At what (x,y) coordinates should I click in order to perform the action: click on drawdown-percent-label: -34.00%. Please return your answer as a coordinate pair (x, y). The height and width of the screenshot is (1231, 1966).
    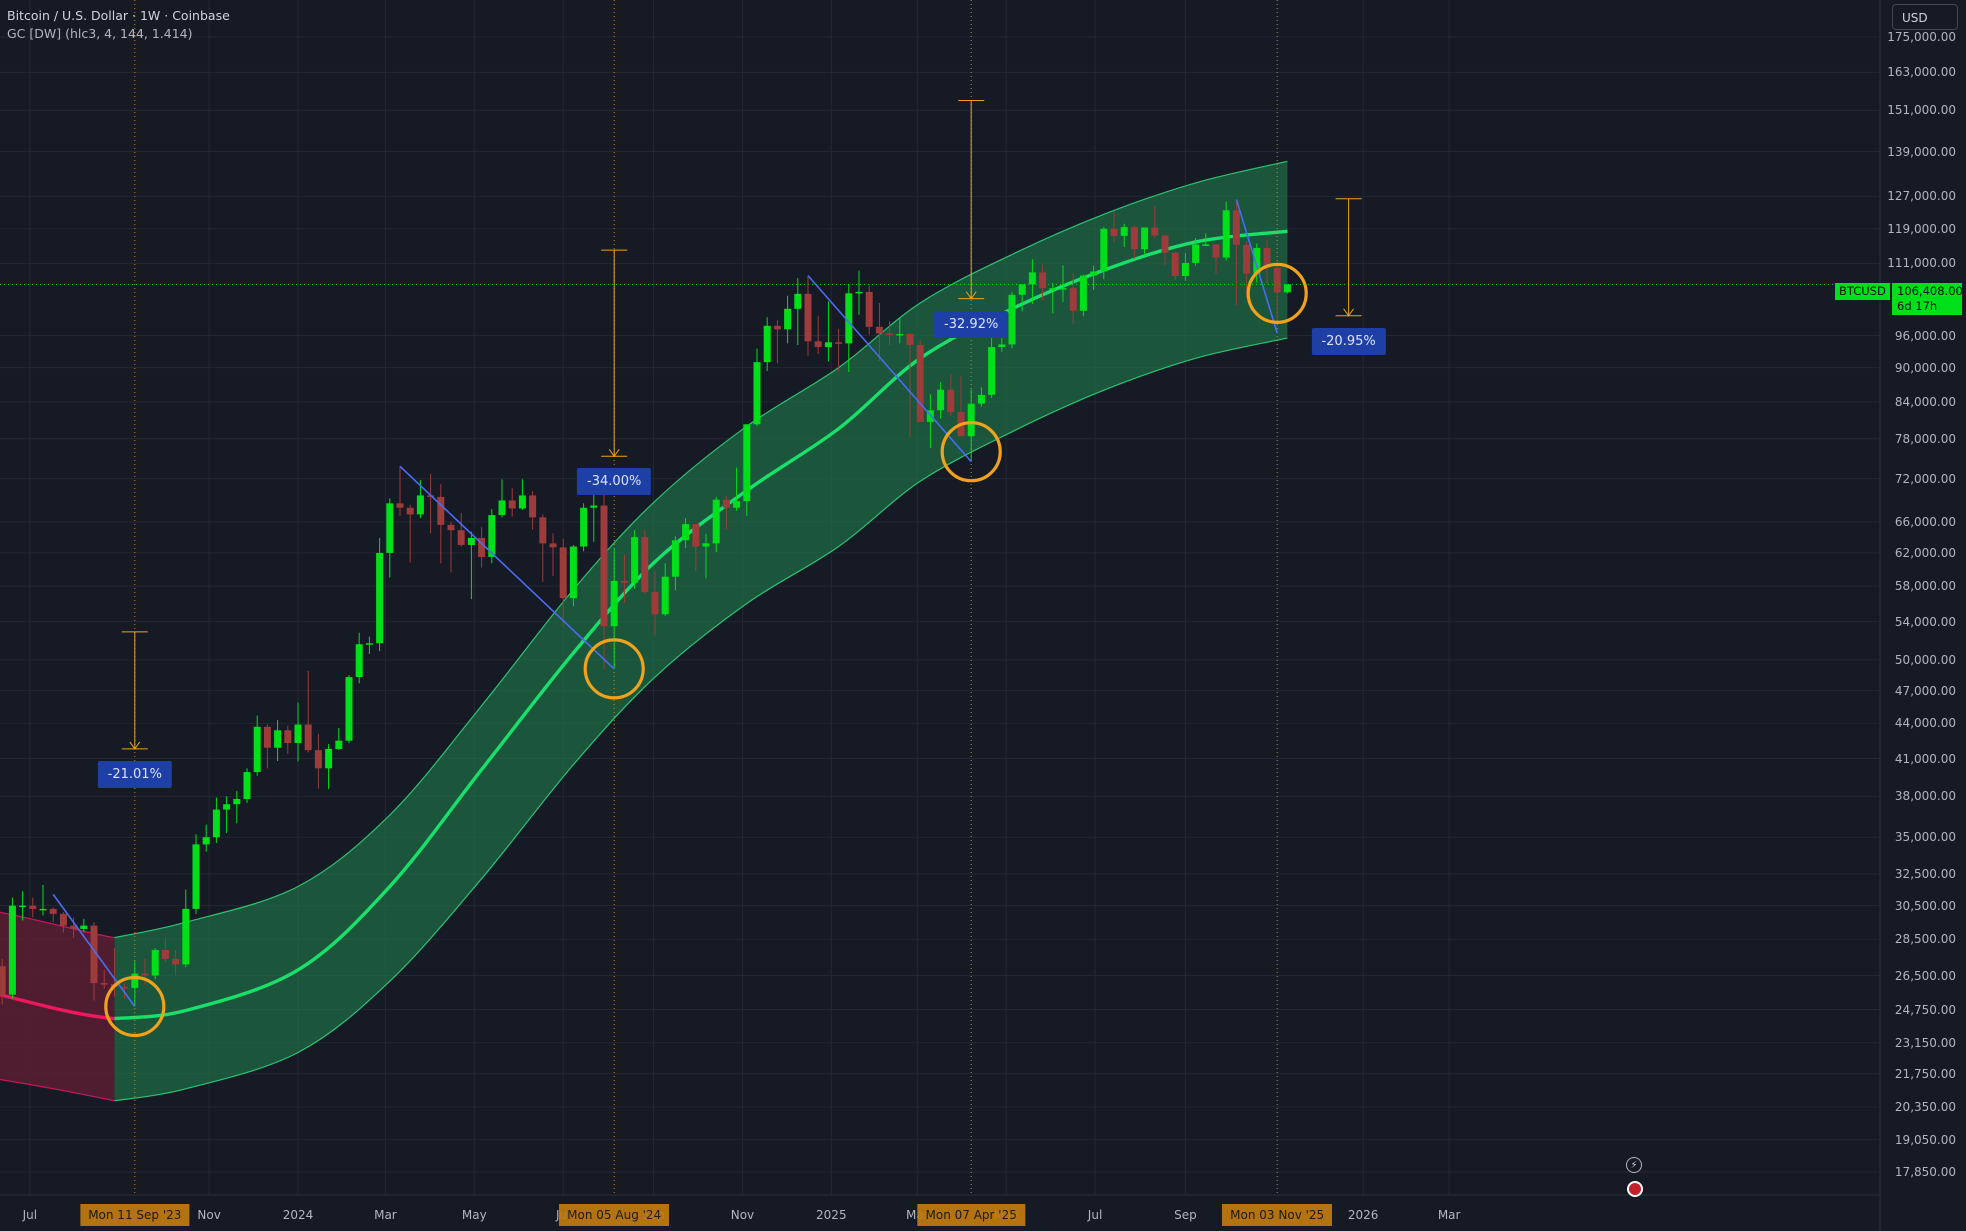
    Looking at the image, I should click on (614, 482).